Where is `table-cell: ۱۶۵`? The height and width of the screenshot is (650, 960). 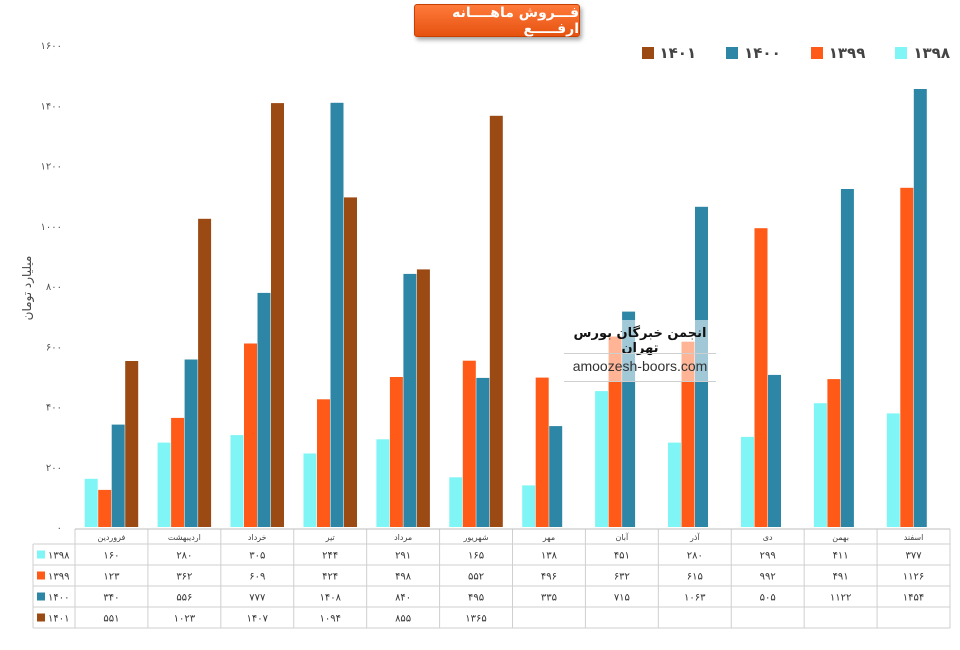
table-cell: ۱۶۵ is located at coordinates (476, 556).